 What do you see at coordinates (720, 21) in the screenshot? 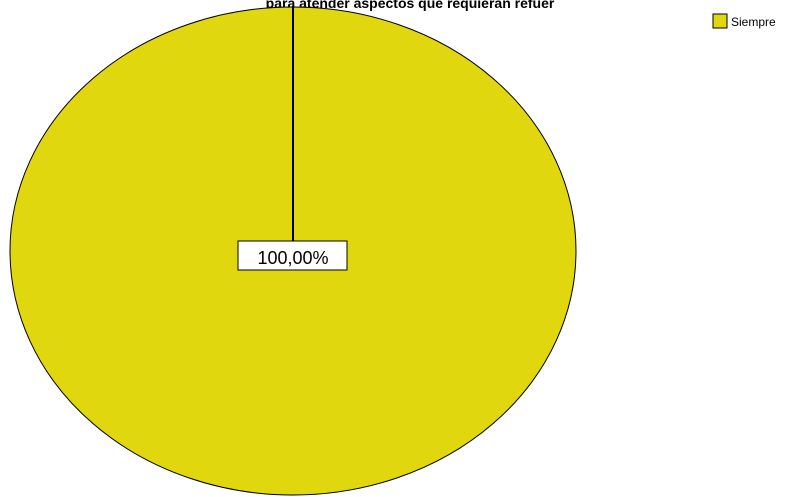
I see `legend-swatch-siempre` at bounding box center [720, 21].